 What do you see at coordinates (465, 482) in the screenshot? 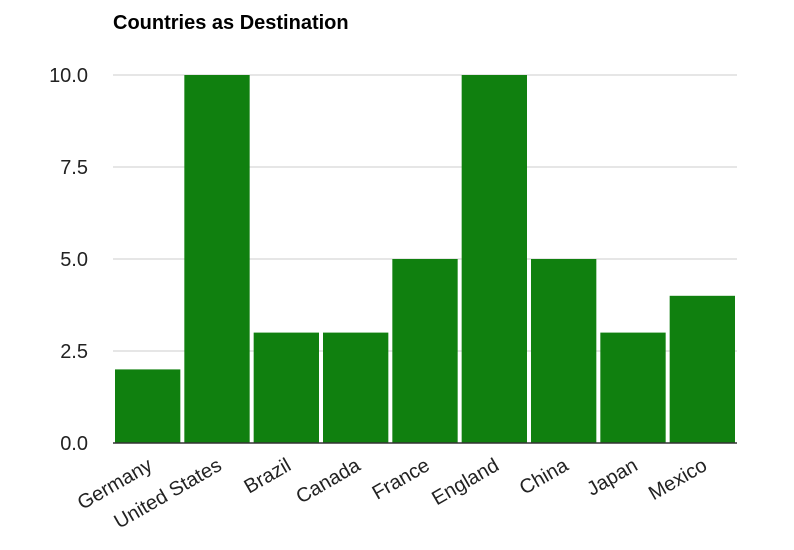
I see `x-tick-label: England` at bounding box center [465, 482].